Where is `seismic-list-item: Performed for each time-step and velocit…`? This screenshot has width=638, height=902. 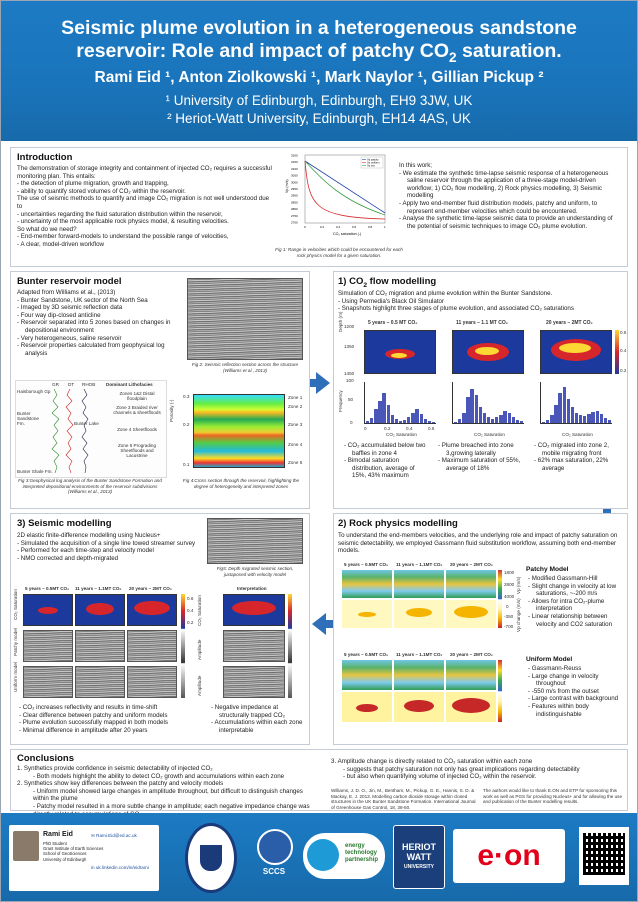
seismic-list-item: Performed for each time-step and velocit… is located at coordinates (108, 551).